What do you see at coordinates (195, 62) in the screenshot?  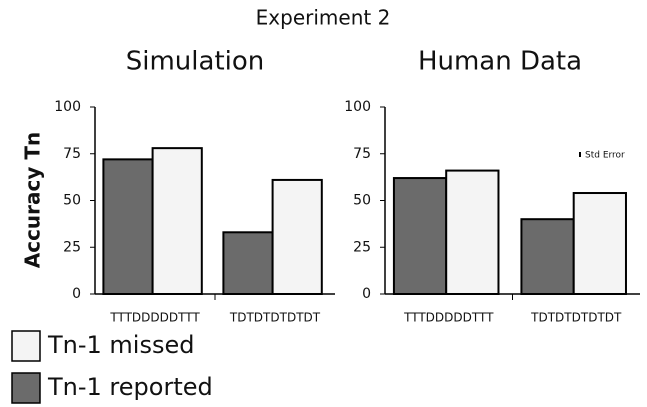 I see `panel-title: Simulation` at bounding box center [195, 62].